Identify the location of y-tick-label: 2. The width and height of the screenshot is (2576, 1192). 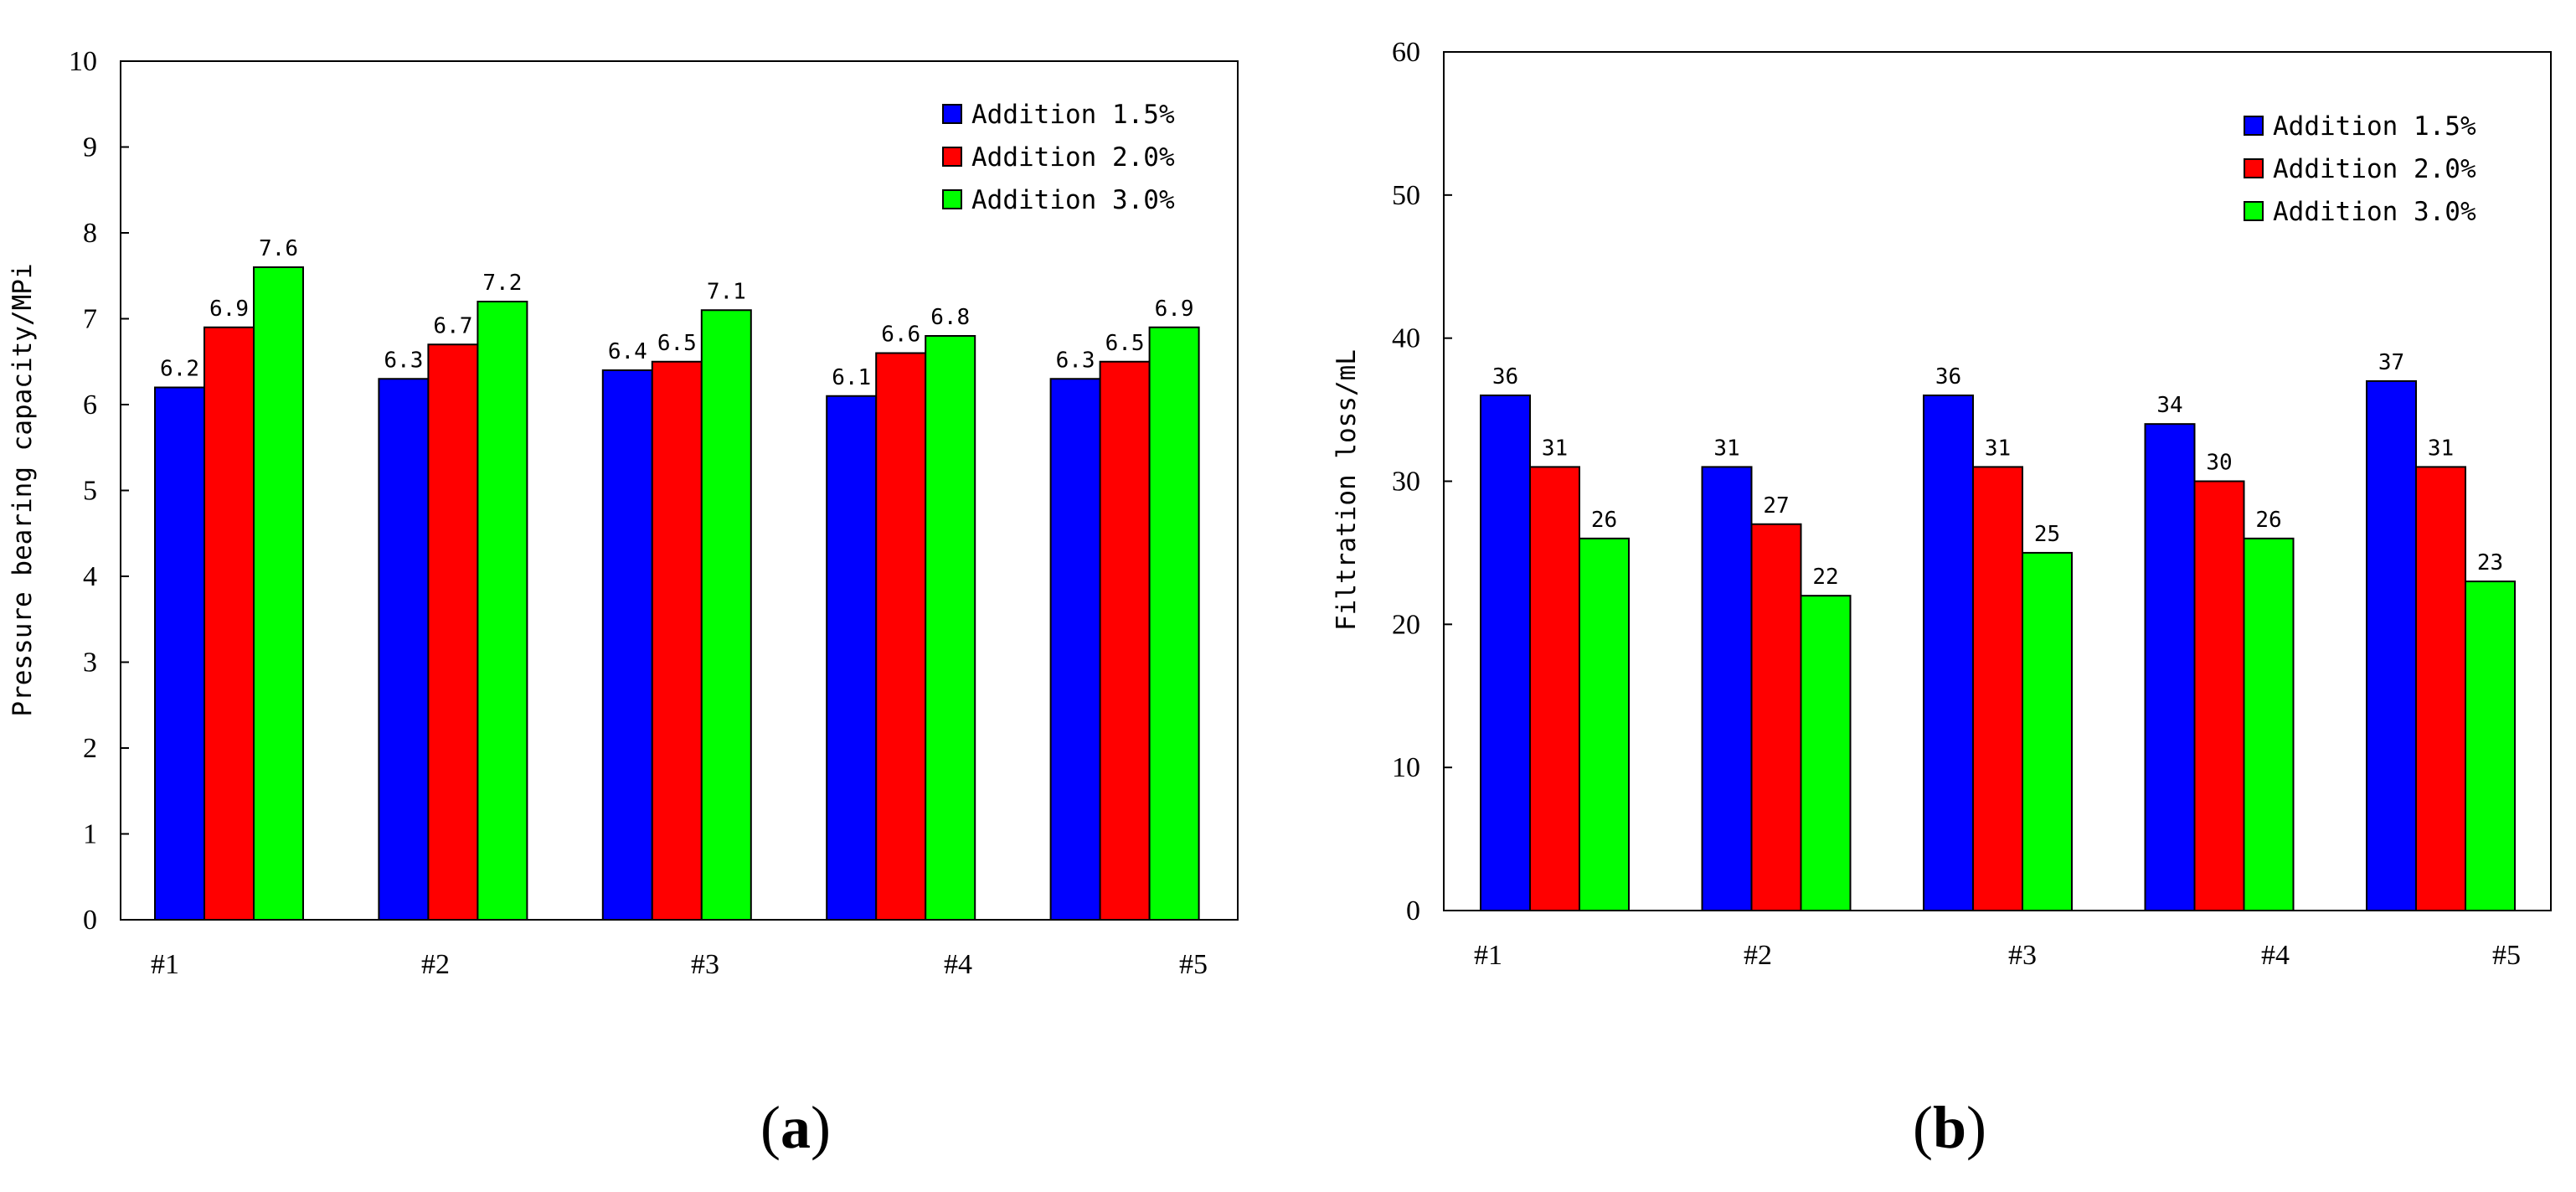
(90, 748).